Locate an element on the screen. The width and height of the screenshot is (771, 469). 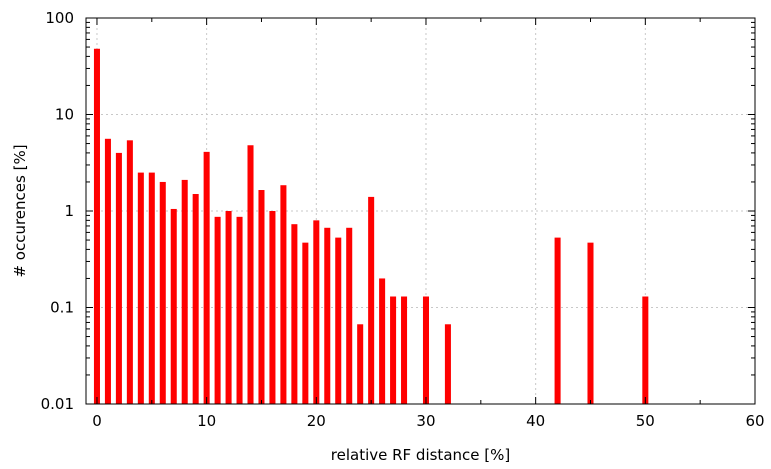
y-tick-label: 10 is located at coordinates (64, 115).